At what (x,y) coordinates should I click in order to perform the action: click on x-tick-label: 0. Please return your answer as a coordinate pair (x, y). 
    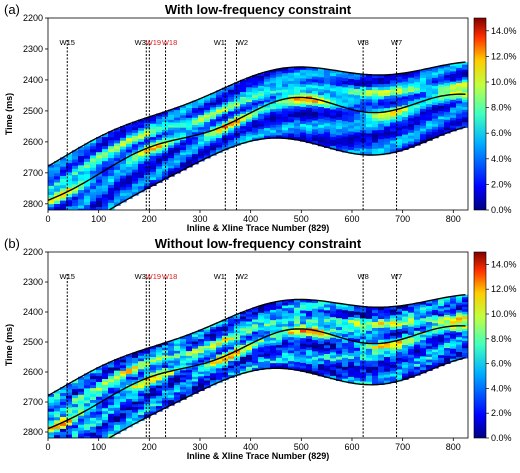
    Looking at the image, I should click on (47, 219).